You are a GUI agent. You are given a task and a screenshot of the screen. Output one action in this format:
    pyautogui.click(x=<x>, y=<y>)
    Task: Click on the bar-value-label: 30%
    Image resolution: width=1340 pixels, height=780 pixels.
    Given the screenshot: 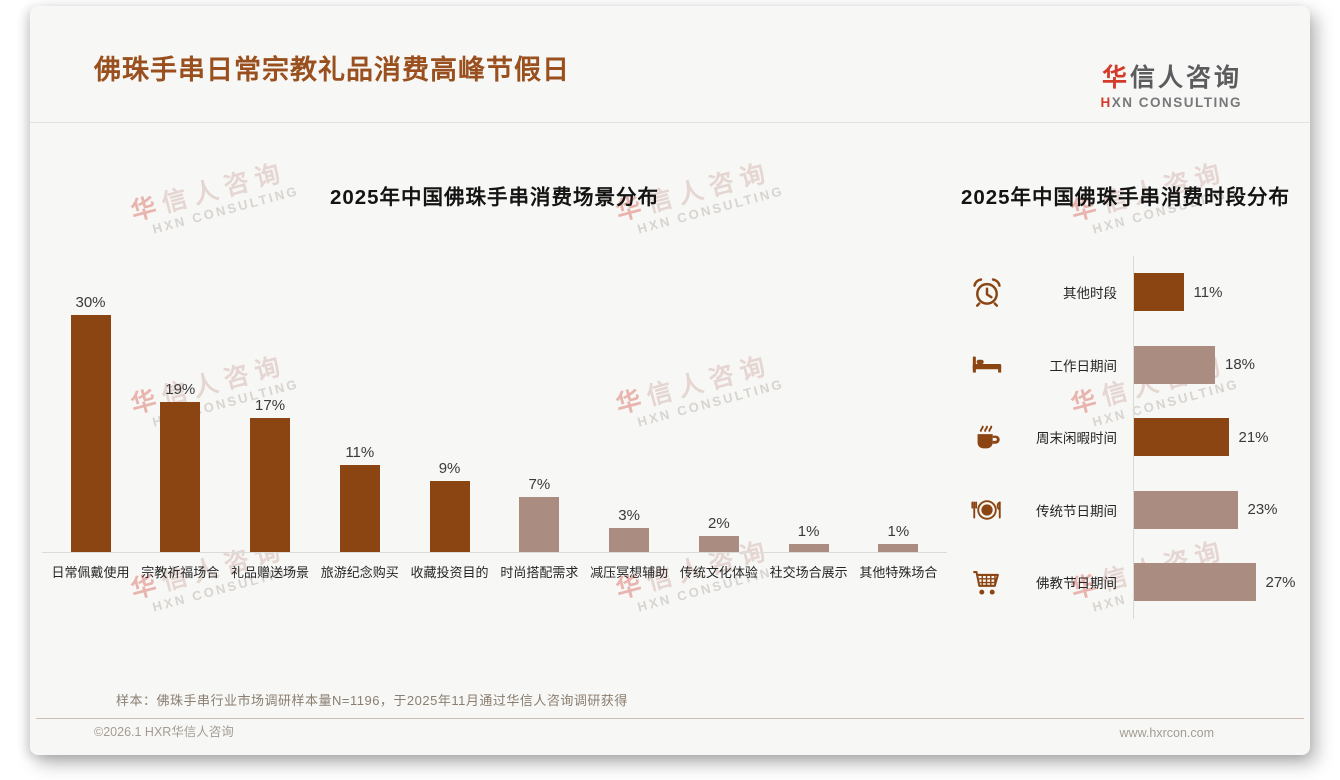 What is the action you would take?
    pyautogui.click(x=90, y=302)
    